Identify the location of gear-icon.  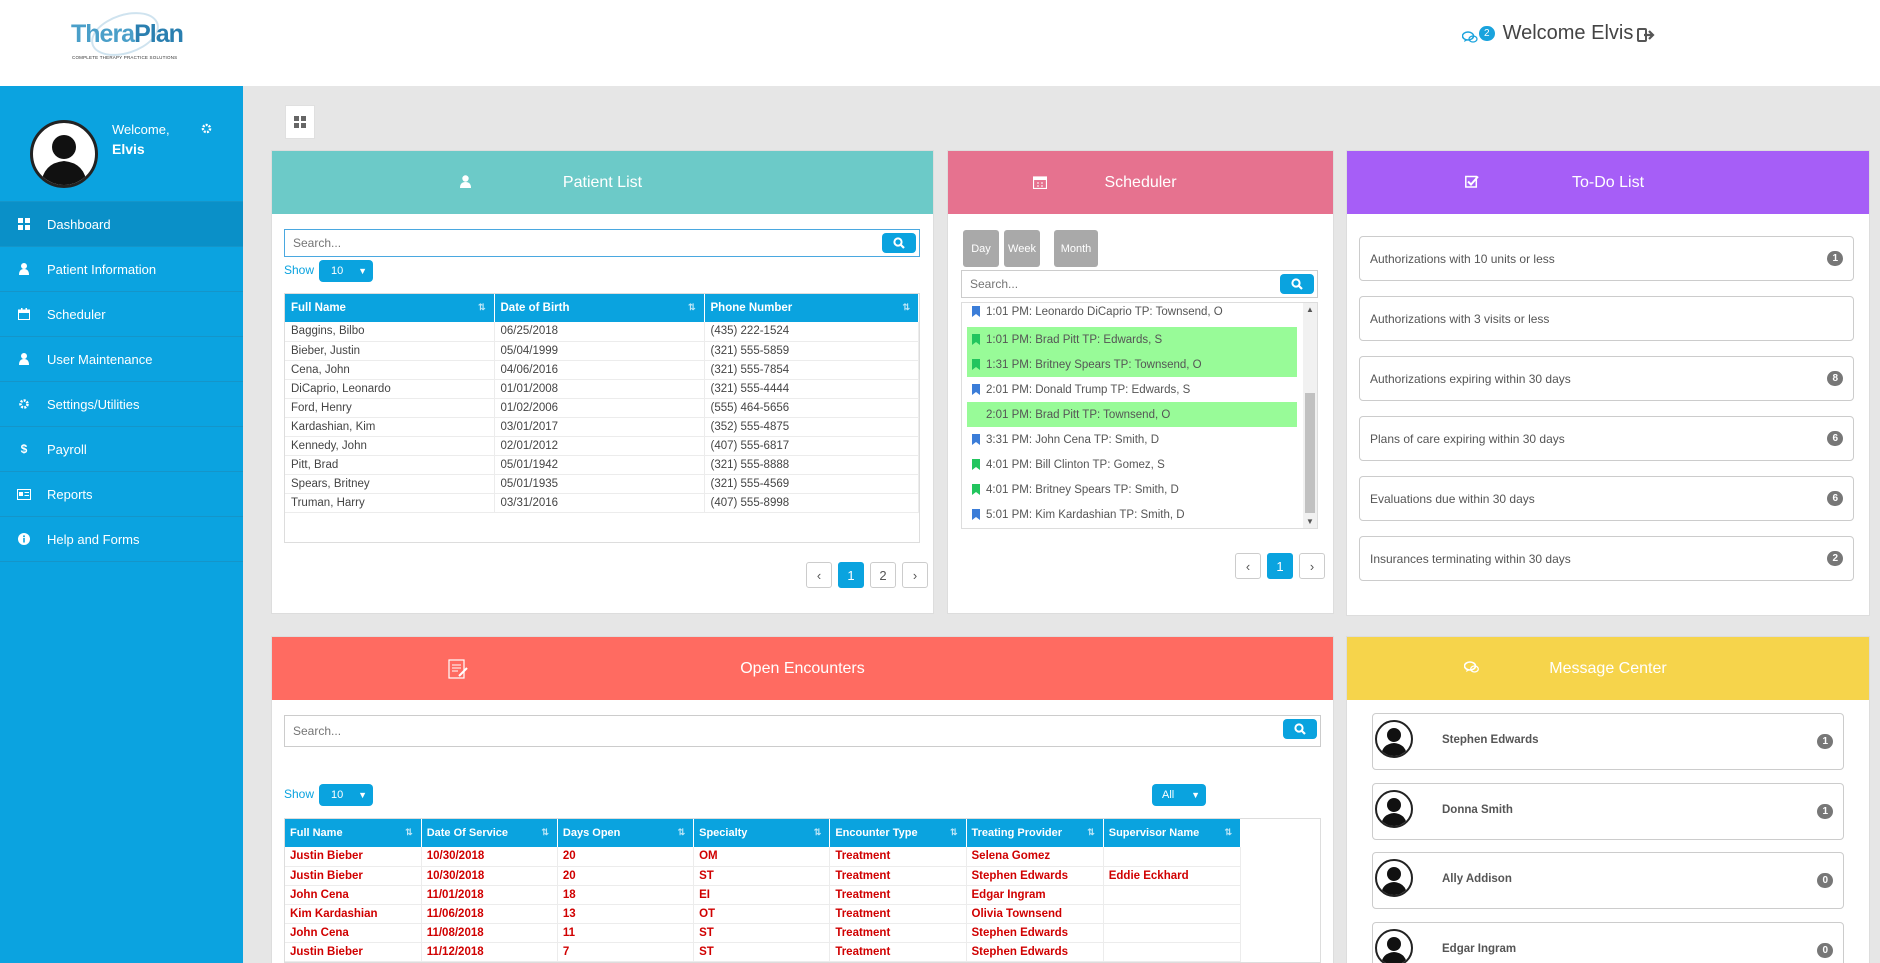
(206, 130).